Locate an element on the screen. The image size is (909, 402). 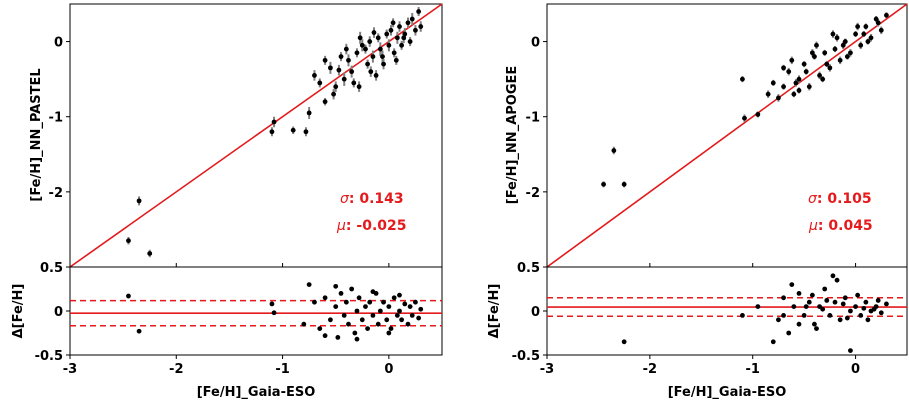
y-tick-label: 0 is located at coordinates (535, 43).